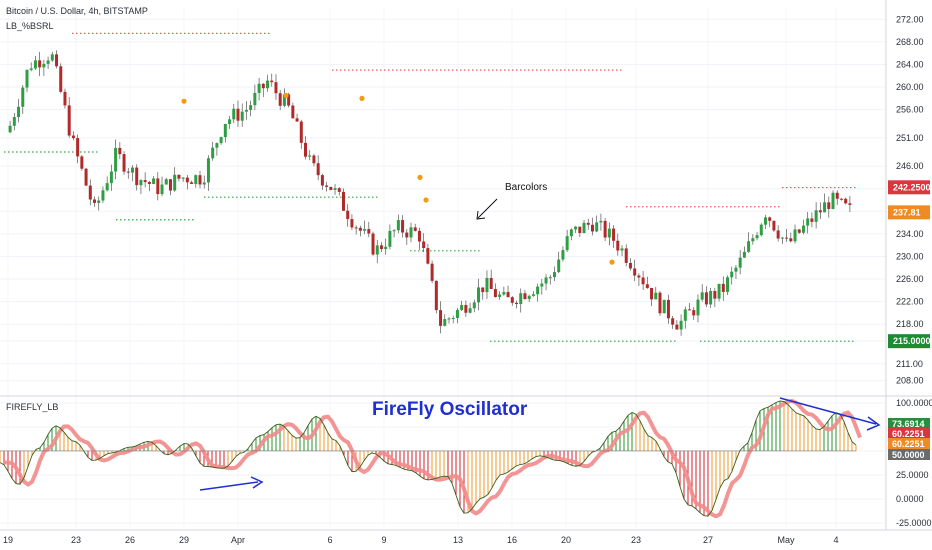 The height and width of the screenshot is (550, 932). What do you see at coordinates (77, 11) in the screenshot?
I see `symbol-title: Bitcoin / U.S. Dollar, 4h, BITSTAMP` at bounding box center [77, 11].